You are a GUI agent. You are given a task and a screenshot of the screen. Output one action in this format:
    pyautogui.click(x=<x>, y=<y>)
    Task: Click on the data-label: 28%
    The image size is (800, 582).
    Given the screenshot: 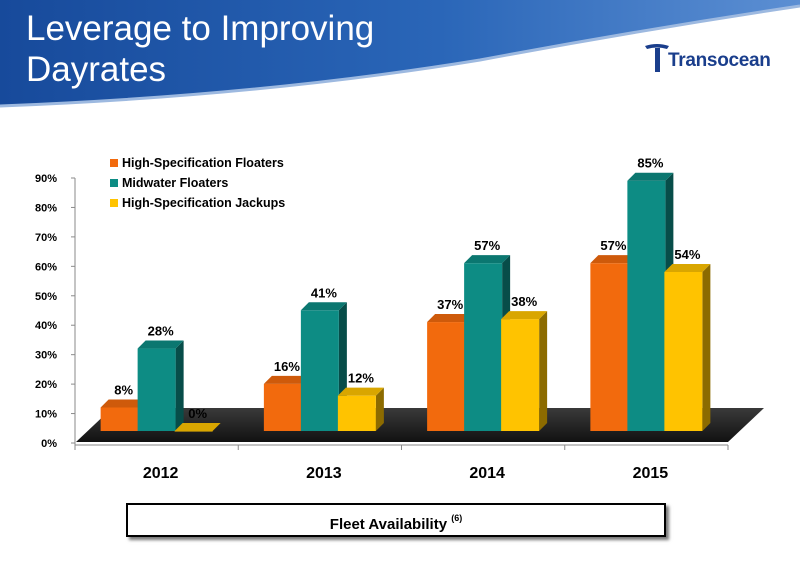 What is the action you would take?
    pyautogui.click(x=161, y=331)
    